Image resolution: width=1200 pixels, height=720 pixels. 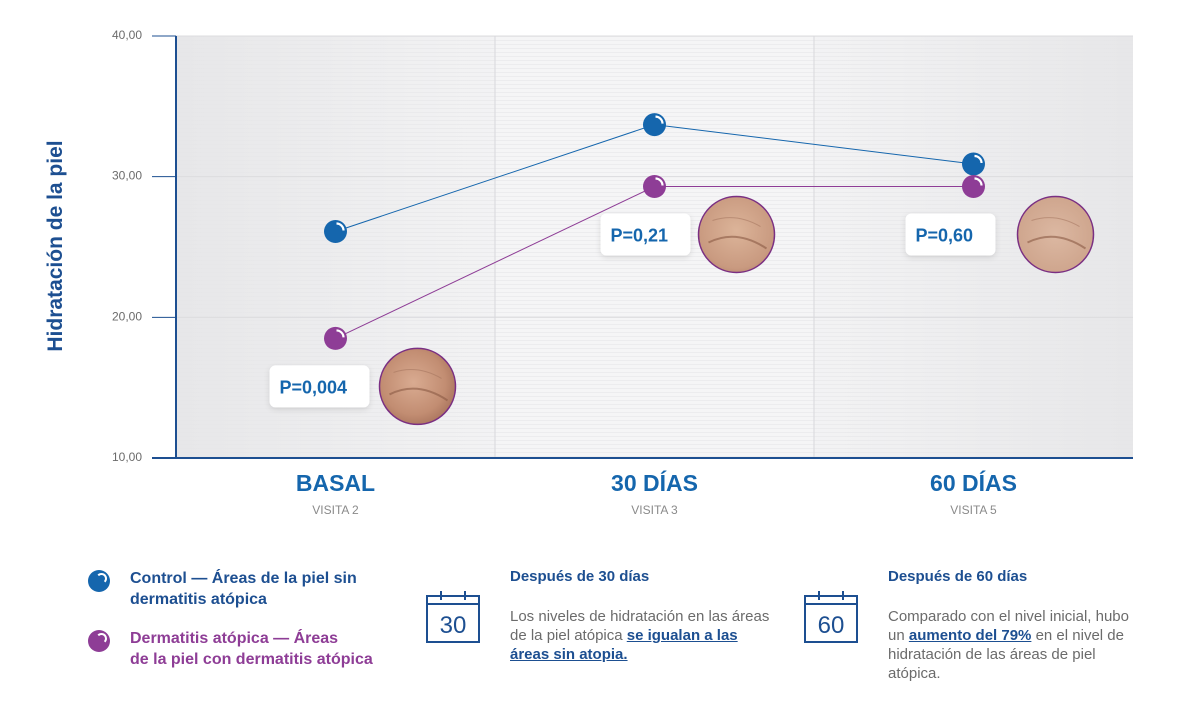 I want to click on x-category-label: 60 DÍAS, so click(x=973, y=482).